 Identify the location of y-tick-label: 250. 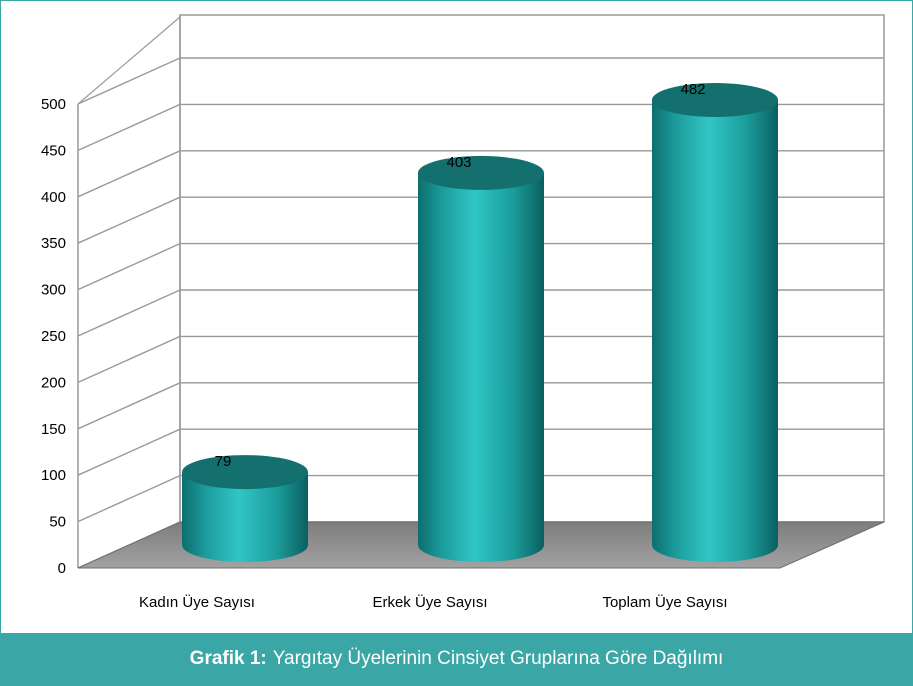
(53, 336).